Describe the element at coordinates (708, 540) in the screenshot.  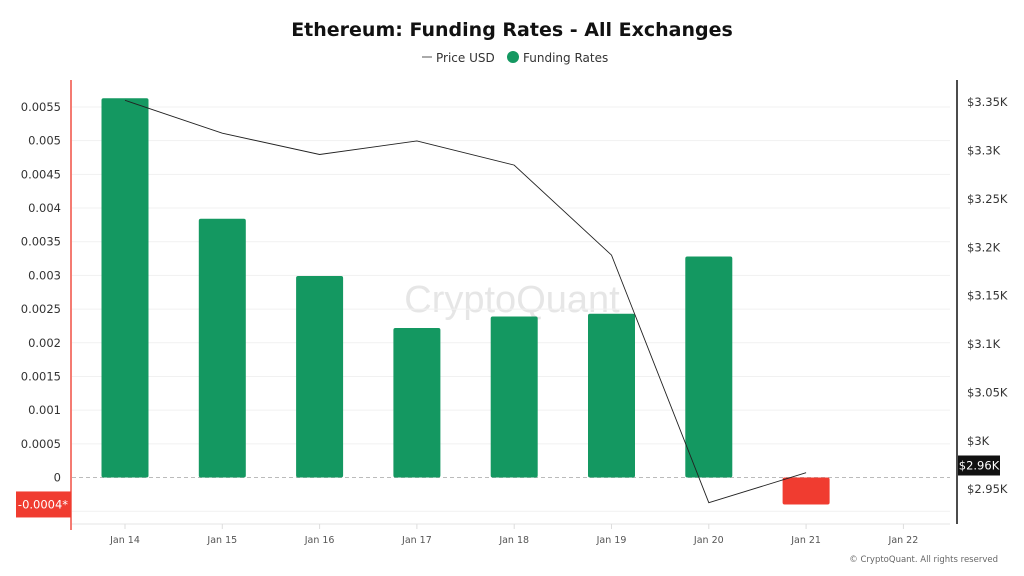
I see `x-tick-label: Jan 20` at that location.